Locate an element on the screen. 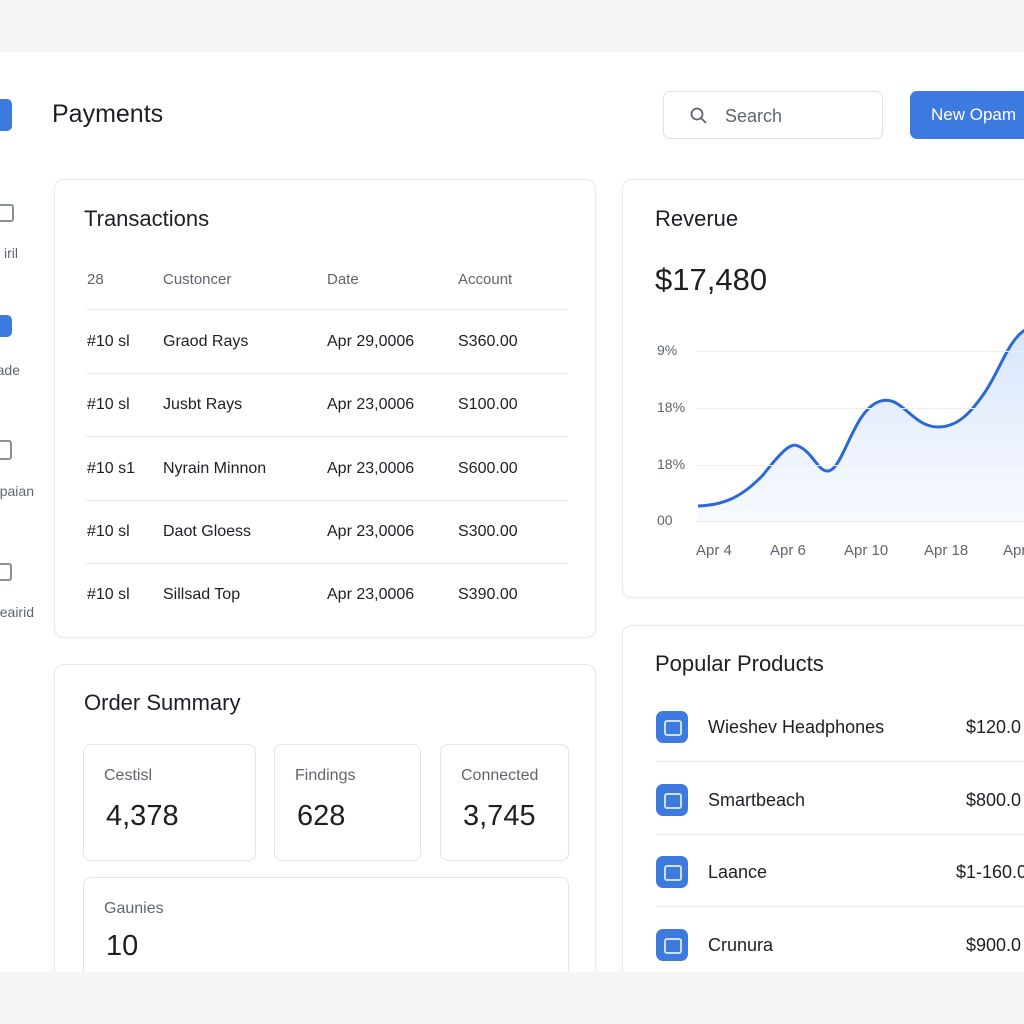 This screenshot has height=1024, width=1024. cell: Graod Rays is located at coordinates (206, 341).